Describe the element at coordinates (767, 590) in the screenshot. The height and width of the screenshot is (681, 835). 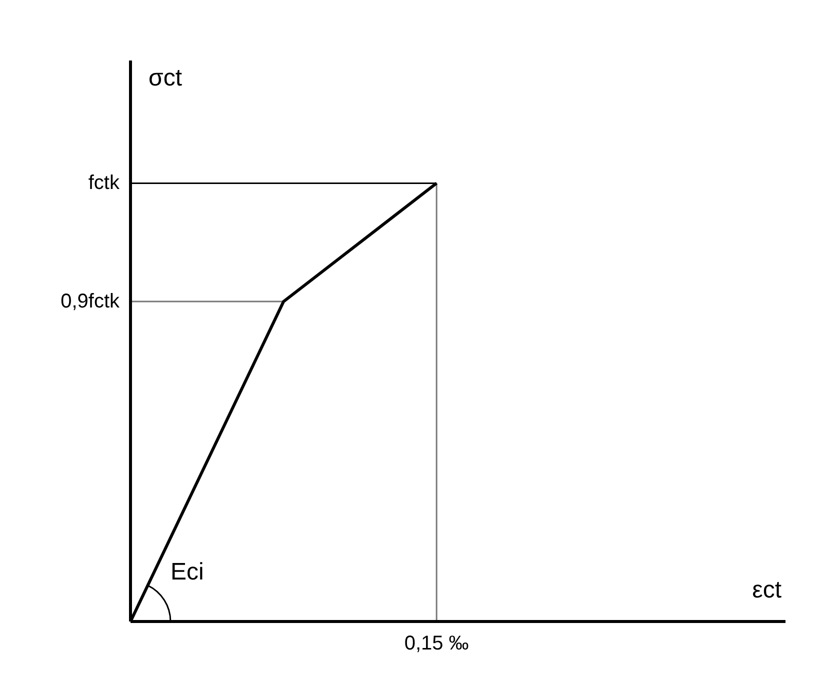
I see `text: εct` at that location.